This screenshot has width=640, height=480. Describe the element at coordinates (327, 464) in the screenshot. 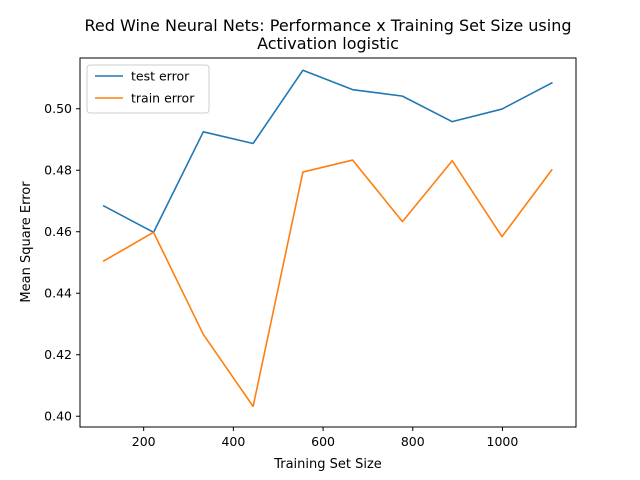

I see `x-axis-label: Training Set Size` at that location.